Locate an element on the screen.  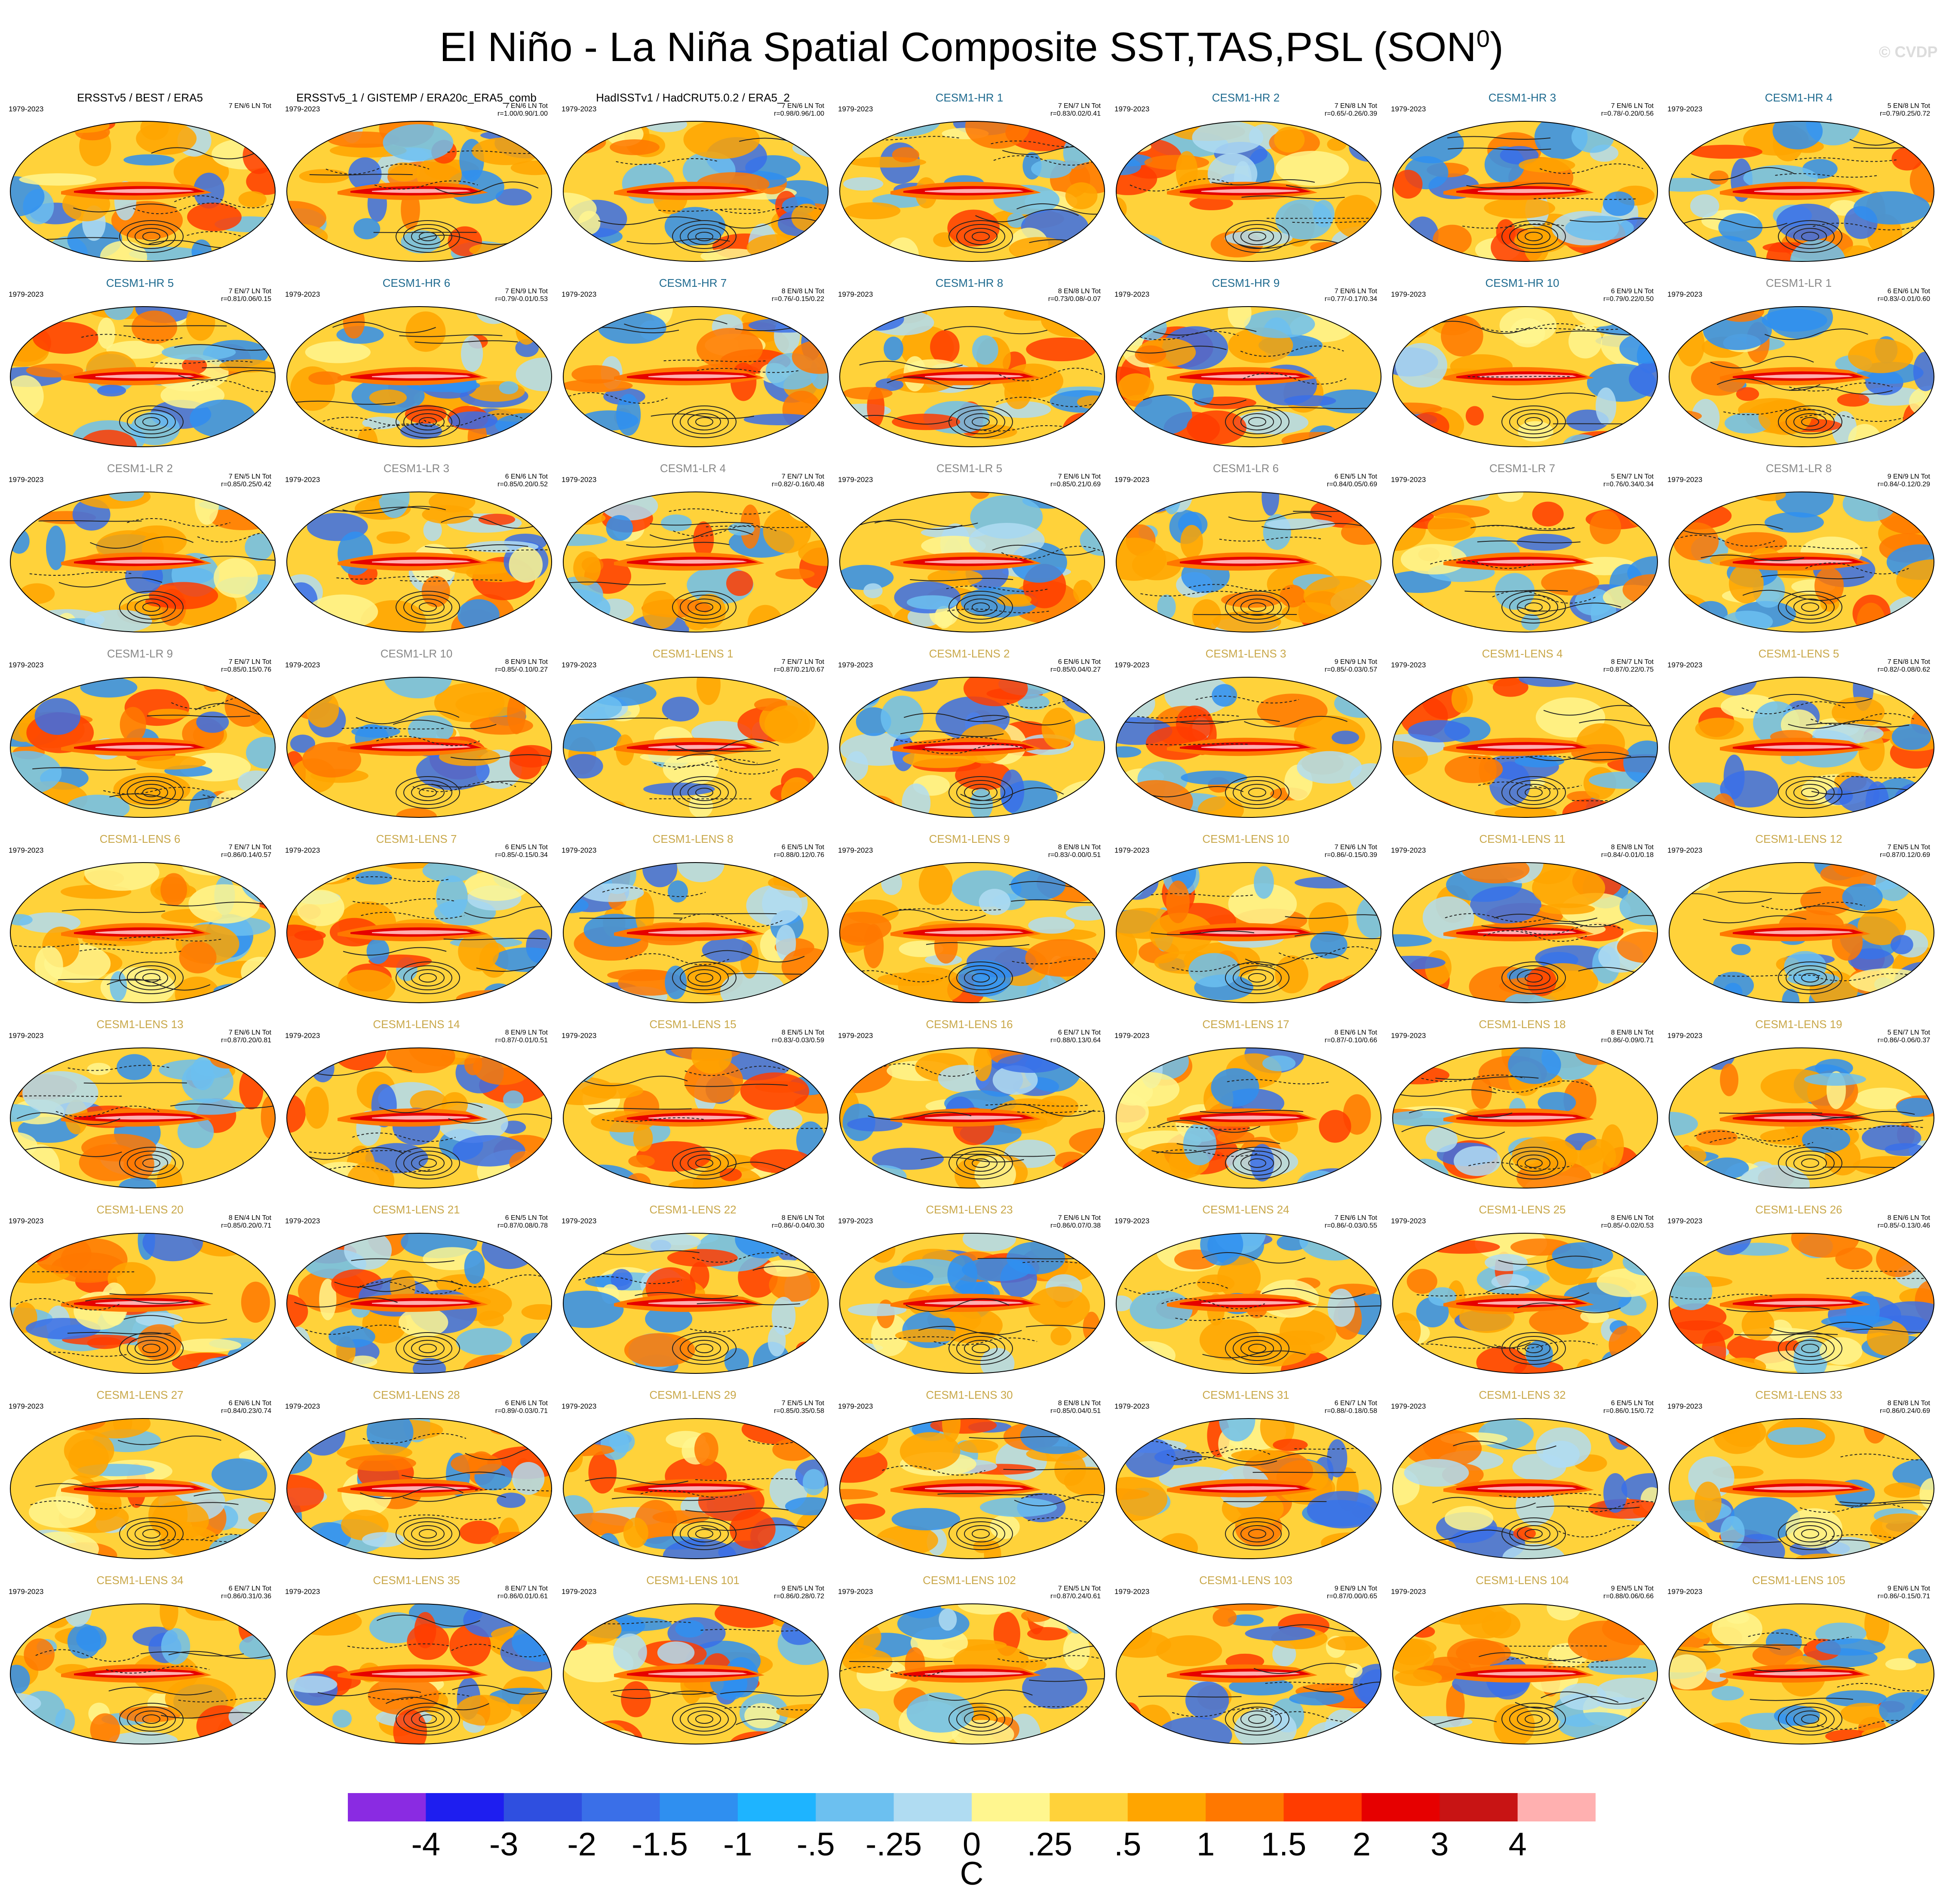
panel-pattern-correlations: r=0.85/-0.13/0.46 is located at coordinates (1903, 1226).